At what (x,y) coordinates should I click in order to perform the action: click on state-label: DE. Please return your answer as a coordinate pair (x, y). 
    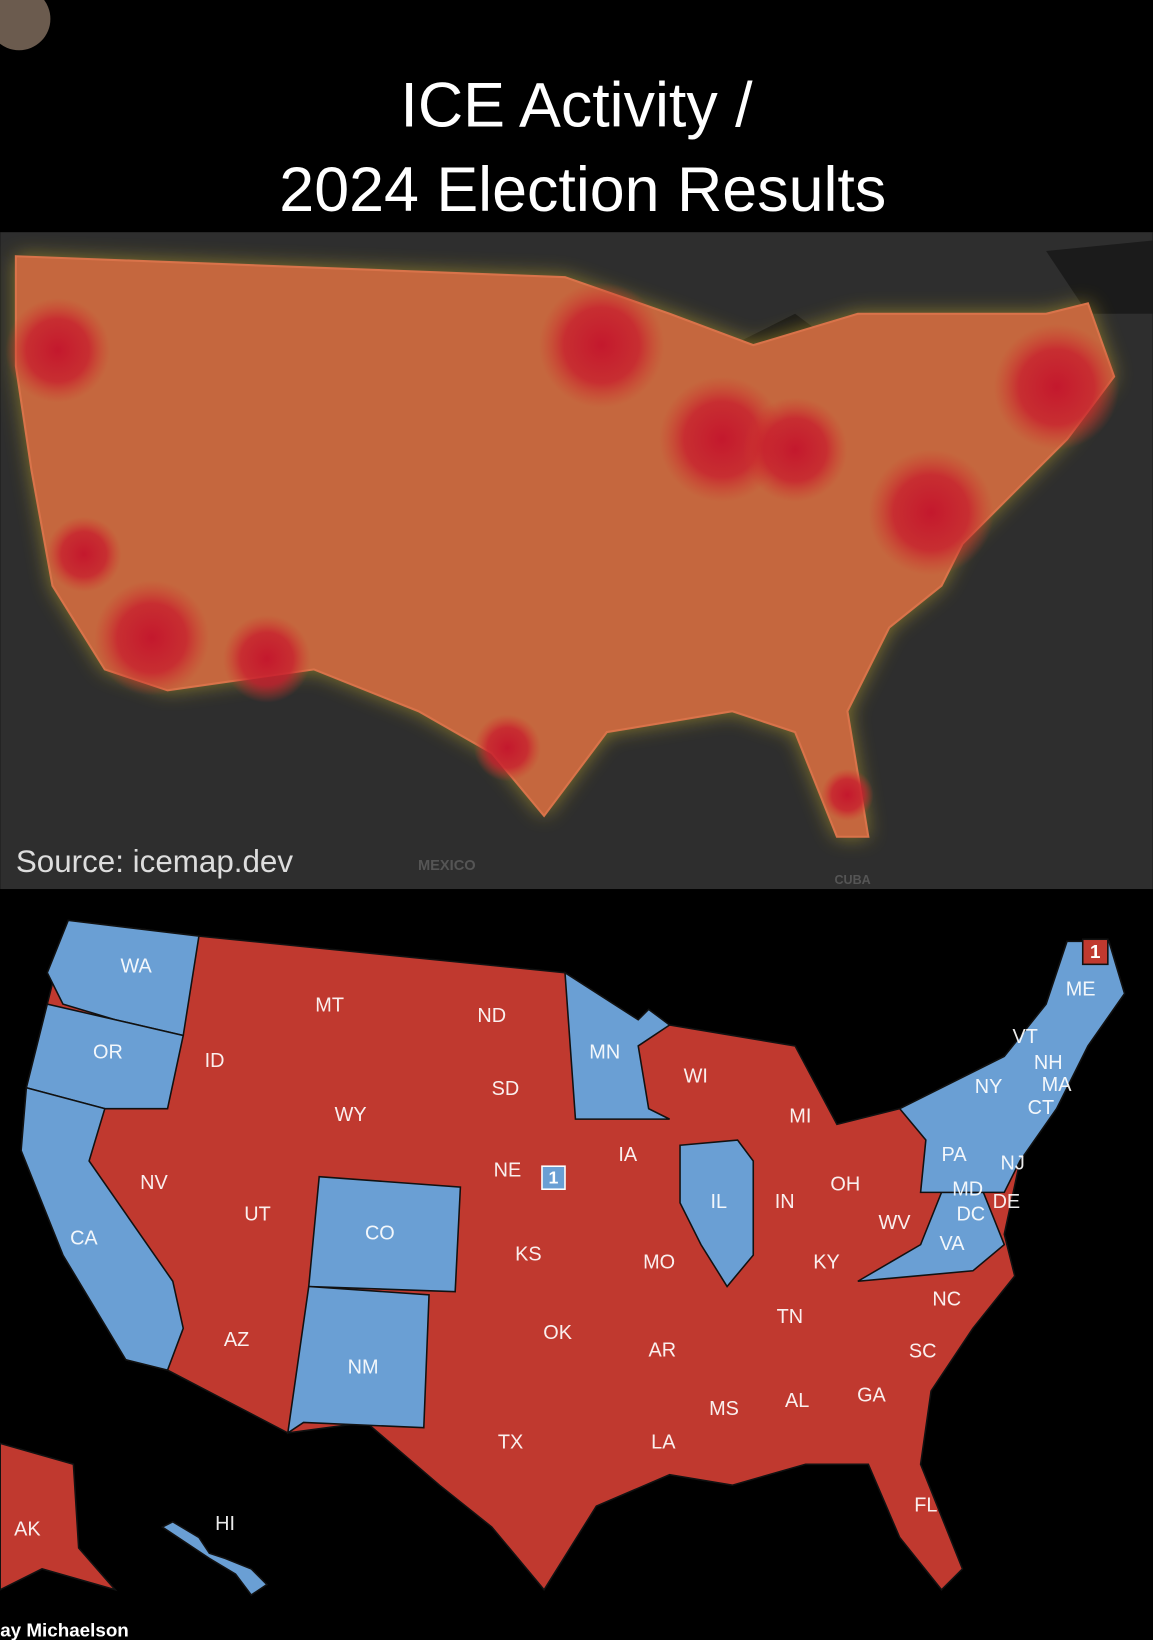
    Looking at the image, I should click on (1007, 1202).